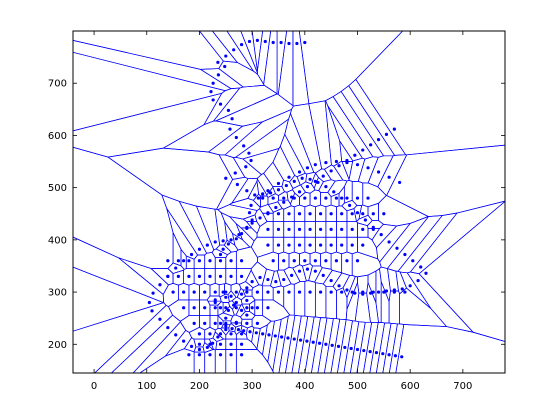 The height and width of the screenshot is (420, 560). I want to click on x-tick-label: 500, so click(357, 386).